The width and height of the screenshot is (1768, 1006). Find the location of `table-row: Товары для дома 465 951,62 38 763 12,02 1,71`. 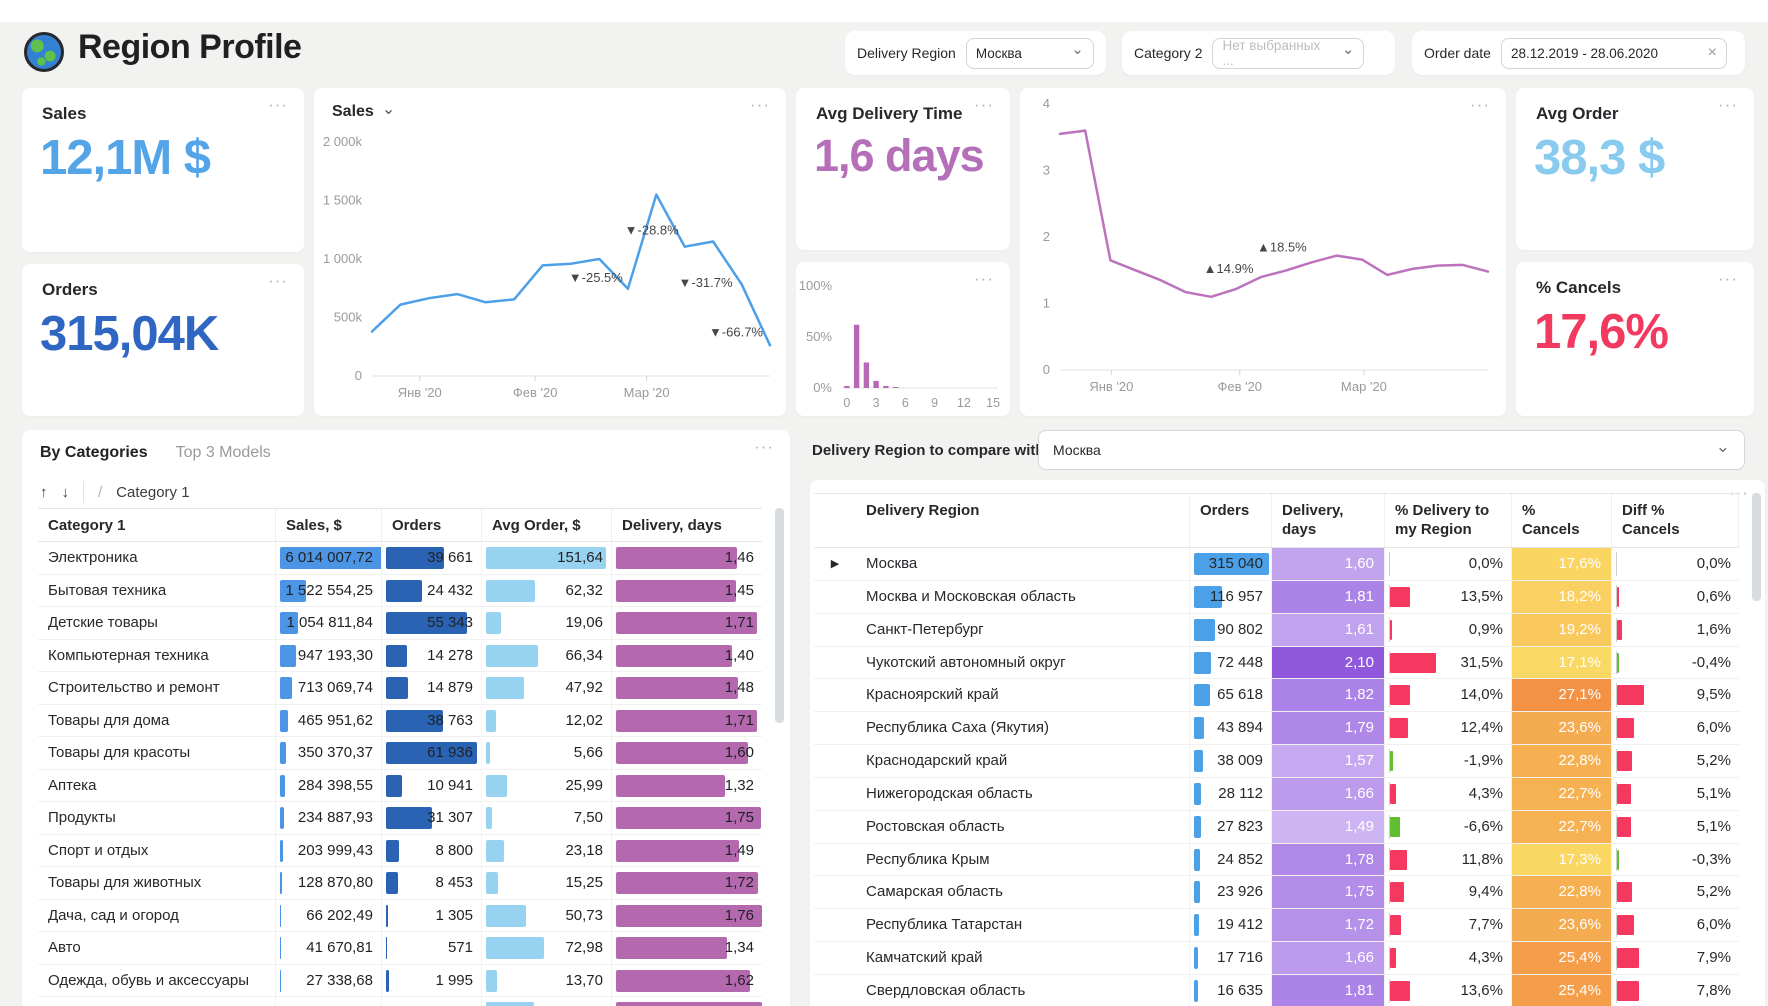

table-row: Товары для дома 465 951,62 38 763 12,02 1,71 is located at coordinates (400, 720).